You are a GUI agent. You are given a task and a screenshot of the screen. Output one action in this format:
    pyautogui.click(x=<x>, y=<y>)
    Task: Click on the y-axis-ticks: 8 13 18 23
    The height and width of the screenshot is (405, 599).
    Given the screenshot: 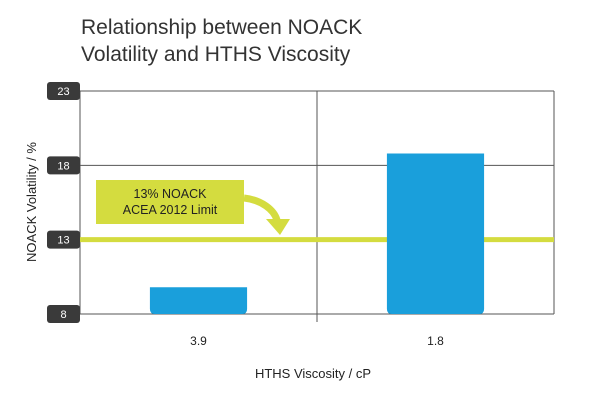 What is the action you would take?
    pyautogui.click(x=63, y=202)
    